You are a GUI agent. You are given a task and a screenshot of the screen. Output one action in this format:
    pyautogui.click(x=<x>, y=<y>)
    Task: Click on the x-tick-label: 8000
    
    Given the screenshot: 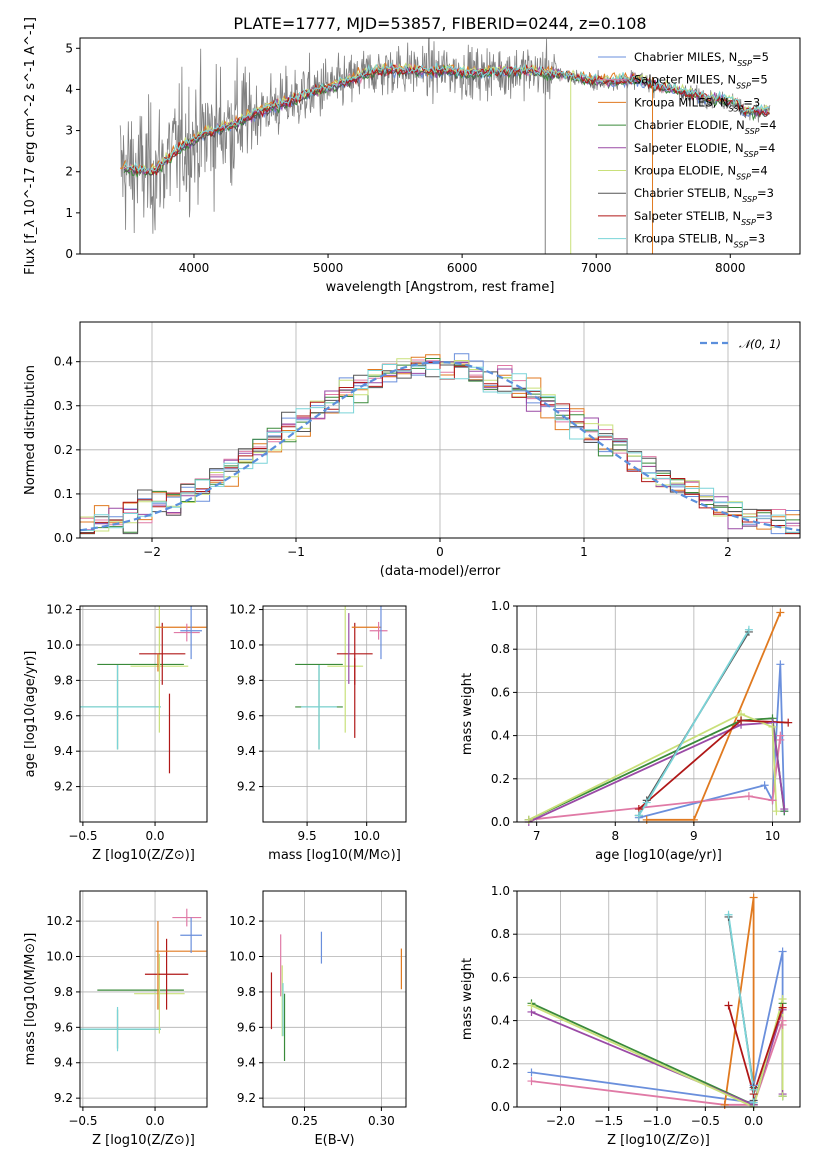 What is the action you would take?
    pyautogui.click(x=730, y=268)
    